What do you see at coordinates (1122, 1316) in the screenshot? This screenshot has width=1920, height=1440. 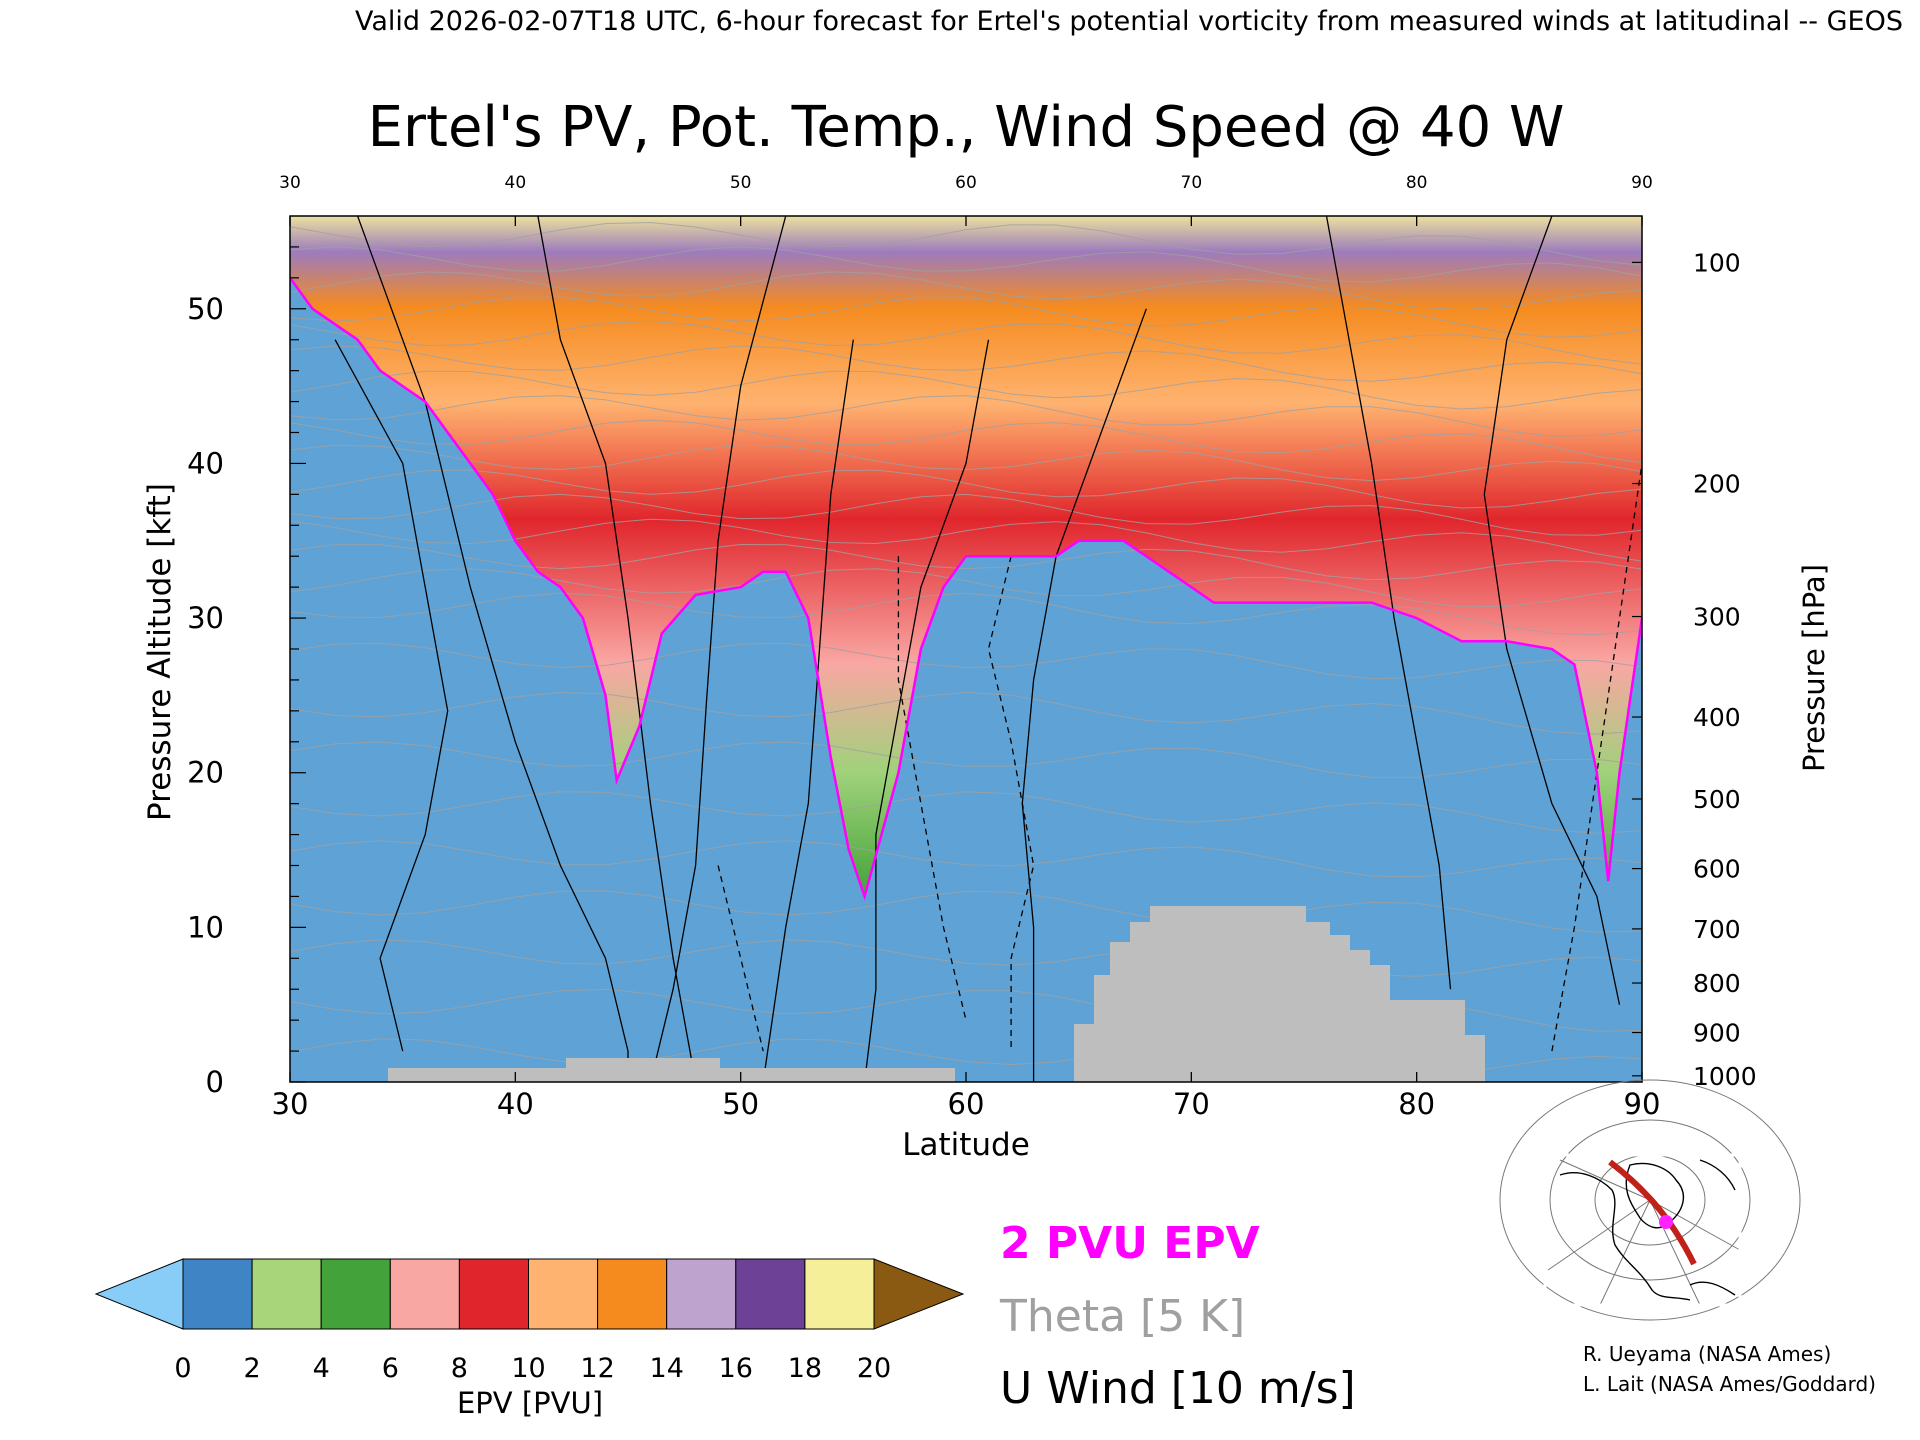 I see `legend-entry-label: Theta [5 K]` at bounding box center [1122, 1316].